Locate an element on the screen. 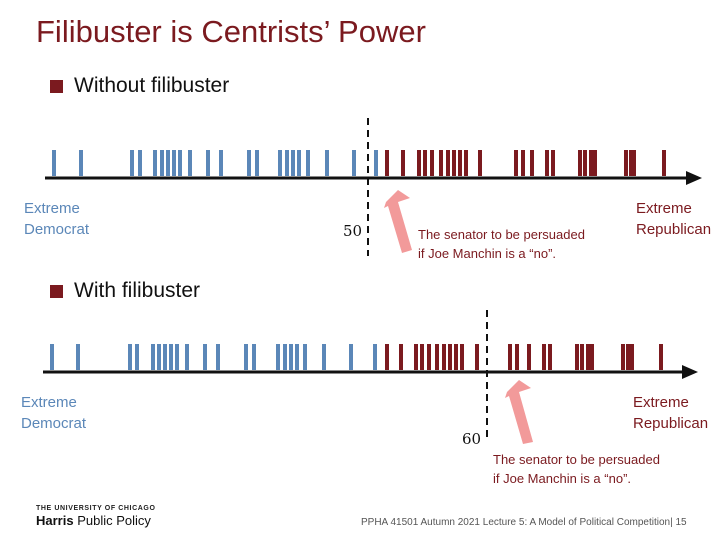 This screenshot has height=540, width=720. university-logo-text: THE UNIVERSITY OF CHICAGO is located at coordinates (96, 508).